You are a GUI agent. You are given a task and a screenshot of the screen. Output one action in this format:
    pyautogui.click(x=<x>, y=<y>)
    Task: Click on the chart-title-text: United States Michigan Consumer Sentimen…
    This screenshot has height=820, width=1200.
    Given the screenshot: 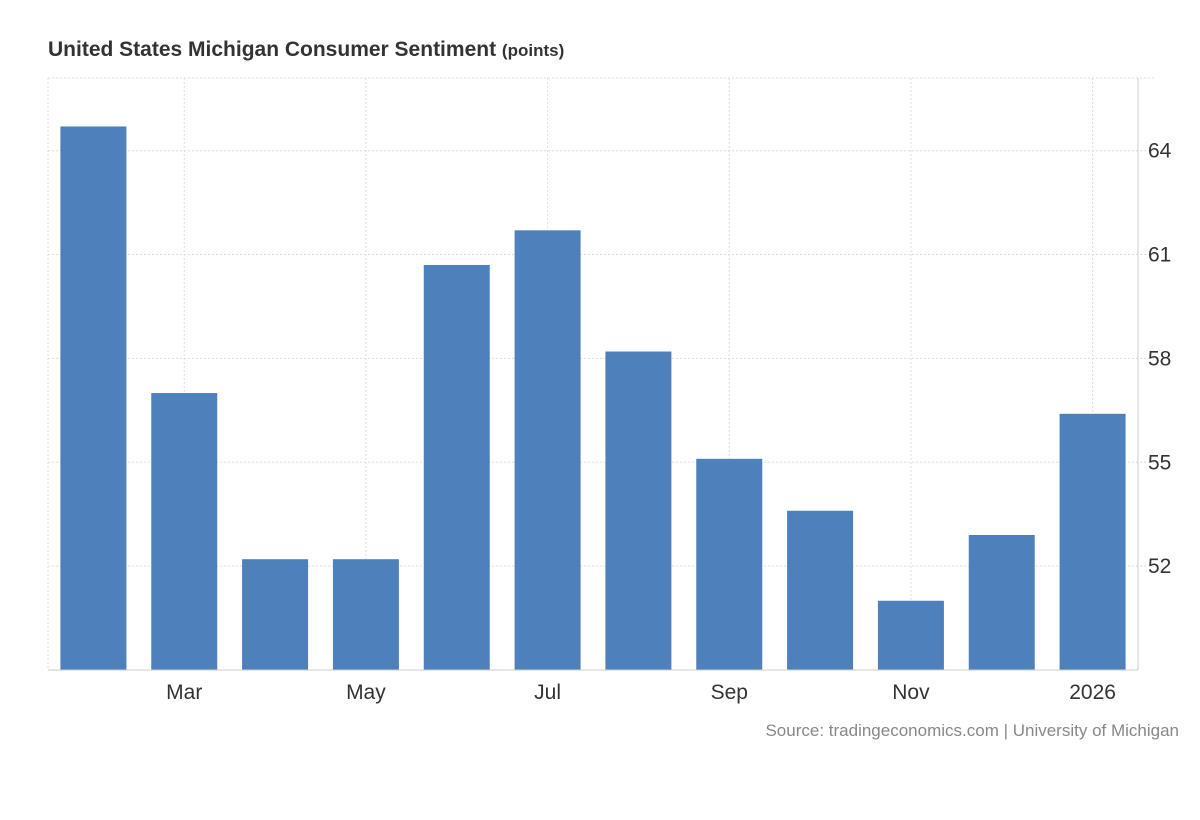 What is the action you would take?
    pyautogui.click(x=272, y=49)
    